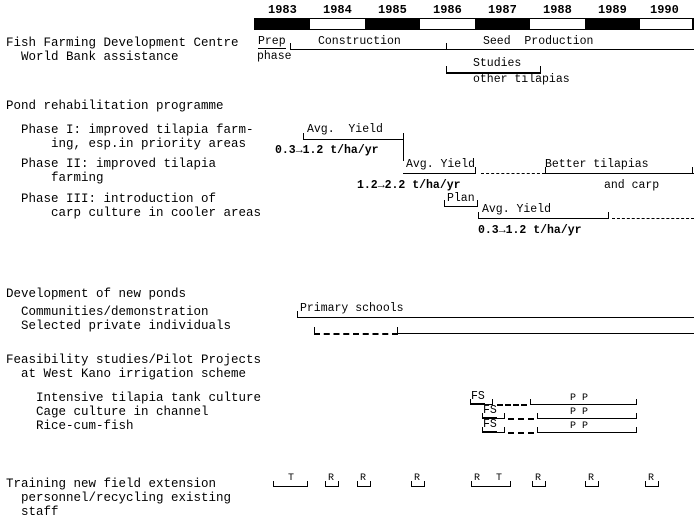  I want to click on bar-cap-fs-rice-end, so click(504, 430).